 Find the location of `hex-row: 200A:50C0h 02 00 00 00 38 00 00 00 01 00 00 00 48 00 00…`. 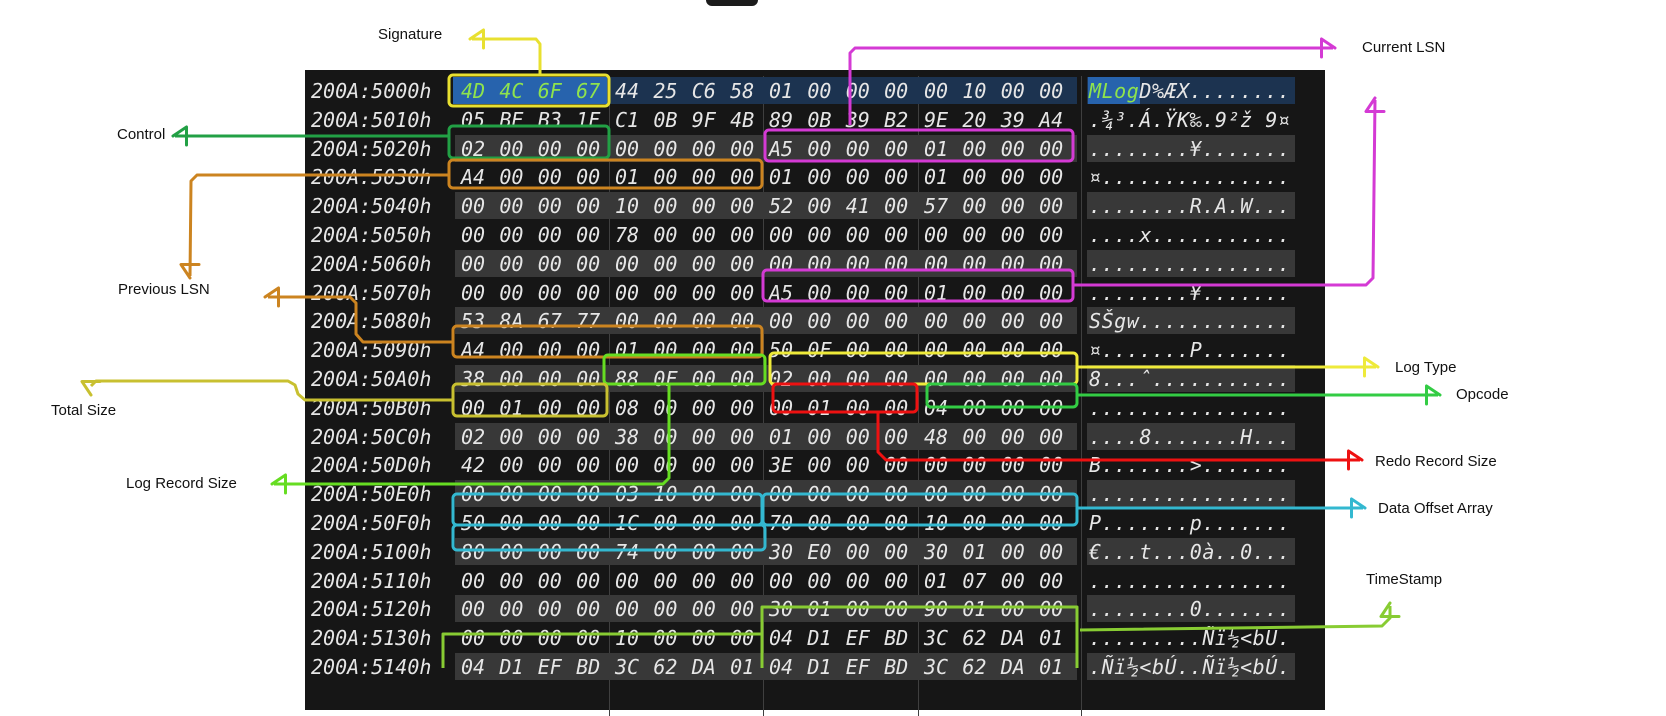

hex-row: 200A:50C0h 02 00 00 00 38 00 00 00 01 00 00 00 48 00 00… is located at coordinates (815, 436).